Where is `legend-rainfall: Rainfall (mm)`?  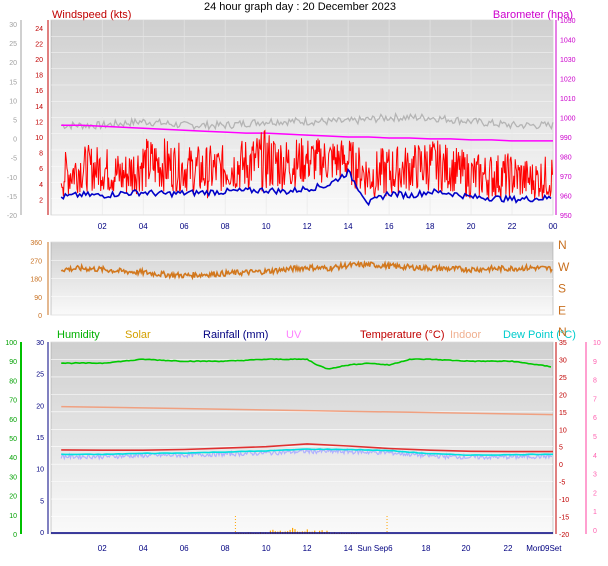 legend-rainfall: Rainfall (mm) is located at coordinates (235, 335).